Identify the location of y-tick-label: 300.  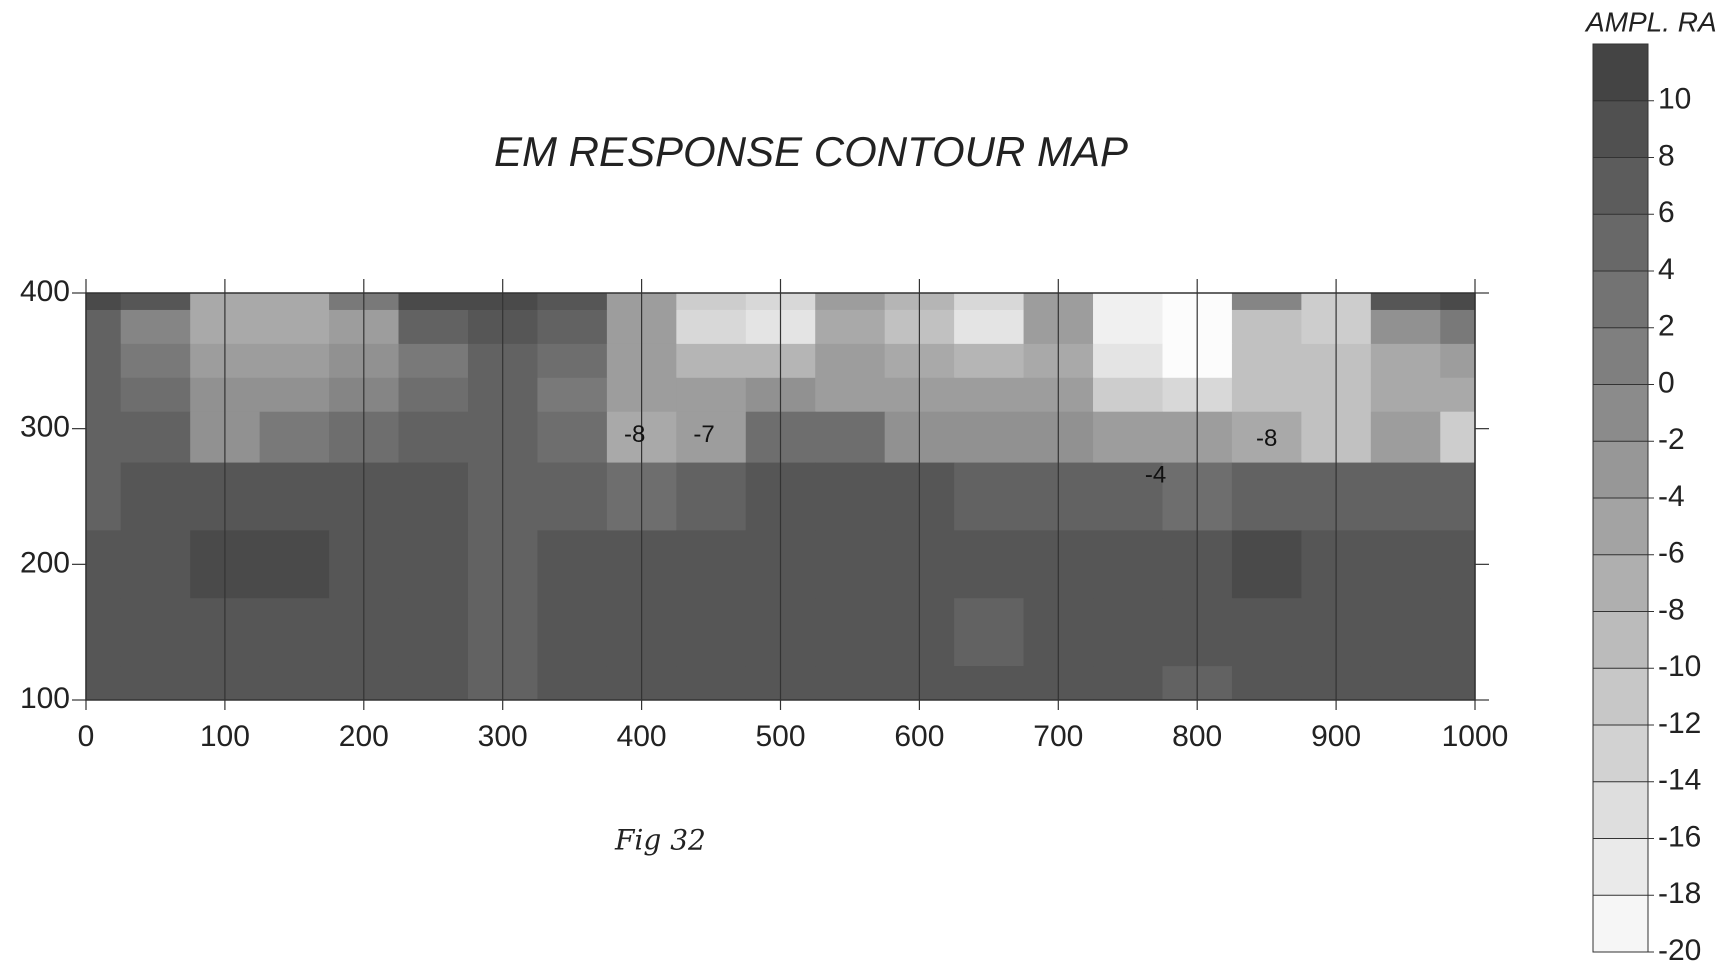
(45, 427).